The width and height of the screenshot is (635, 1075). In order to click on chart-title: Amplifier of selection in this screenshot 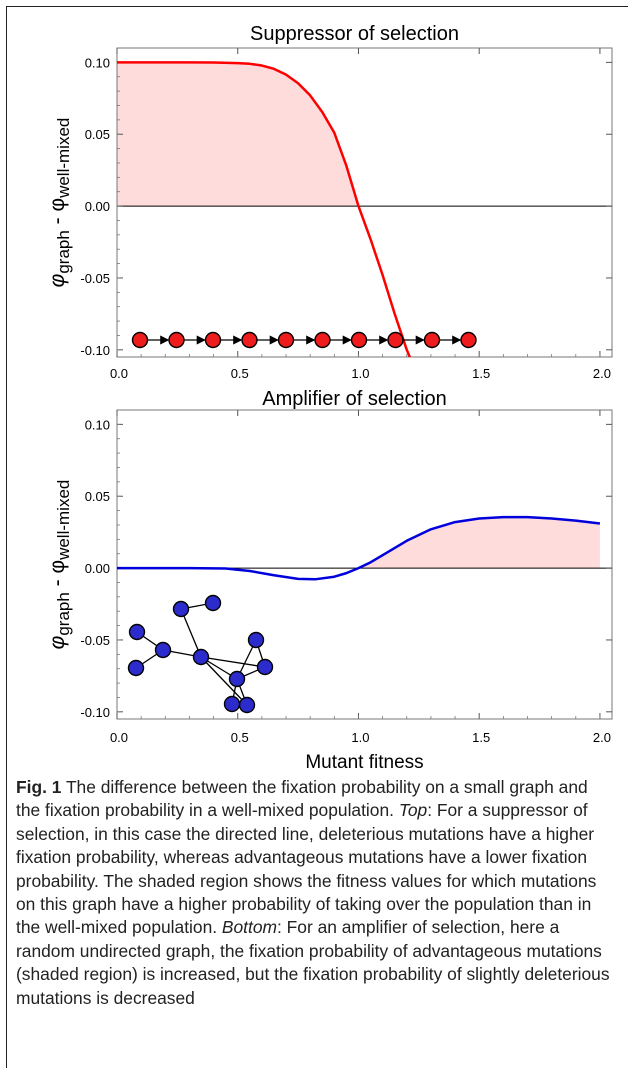, I will do `click(354, 399)`.